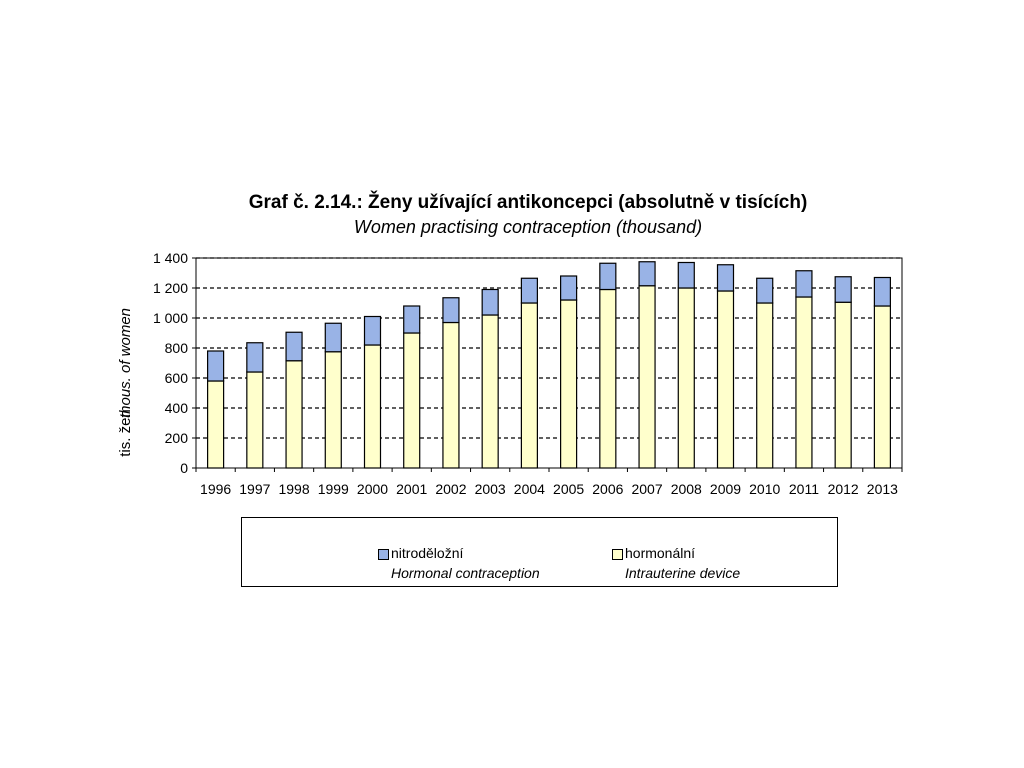 The image size is (1024, 768). Describe the element at coordinates (725, 278) in the screenshot. I see `bar-nitrodelozni-2009` at that location.